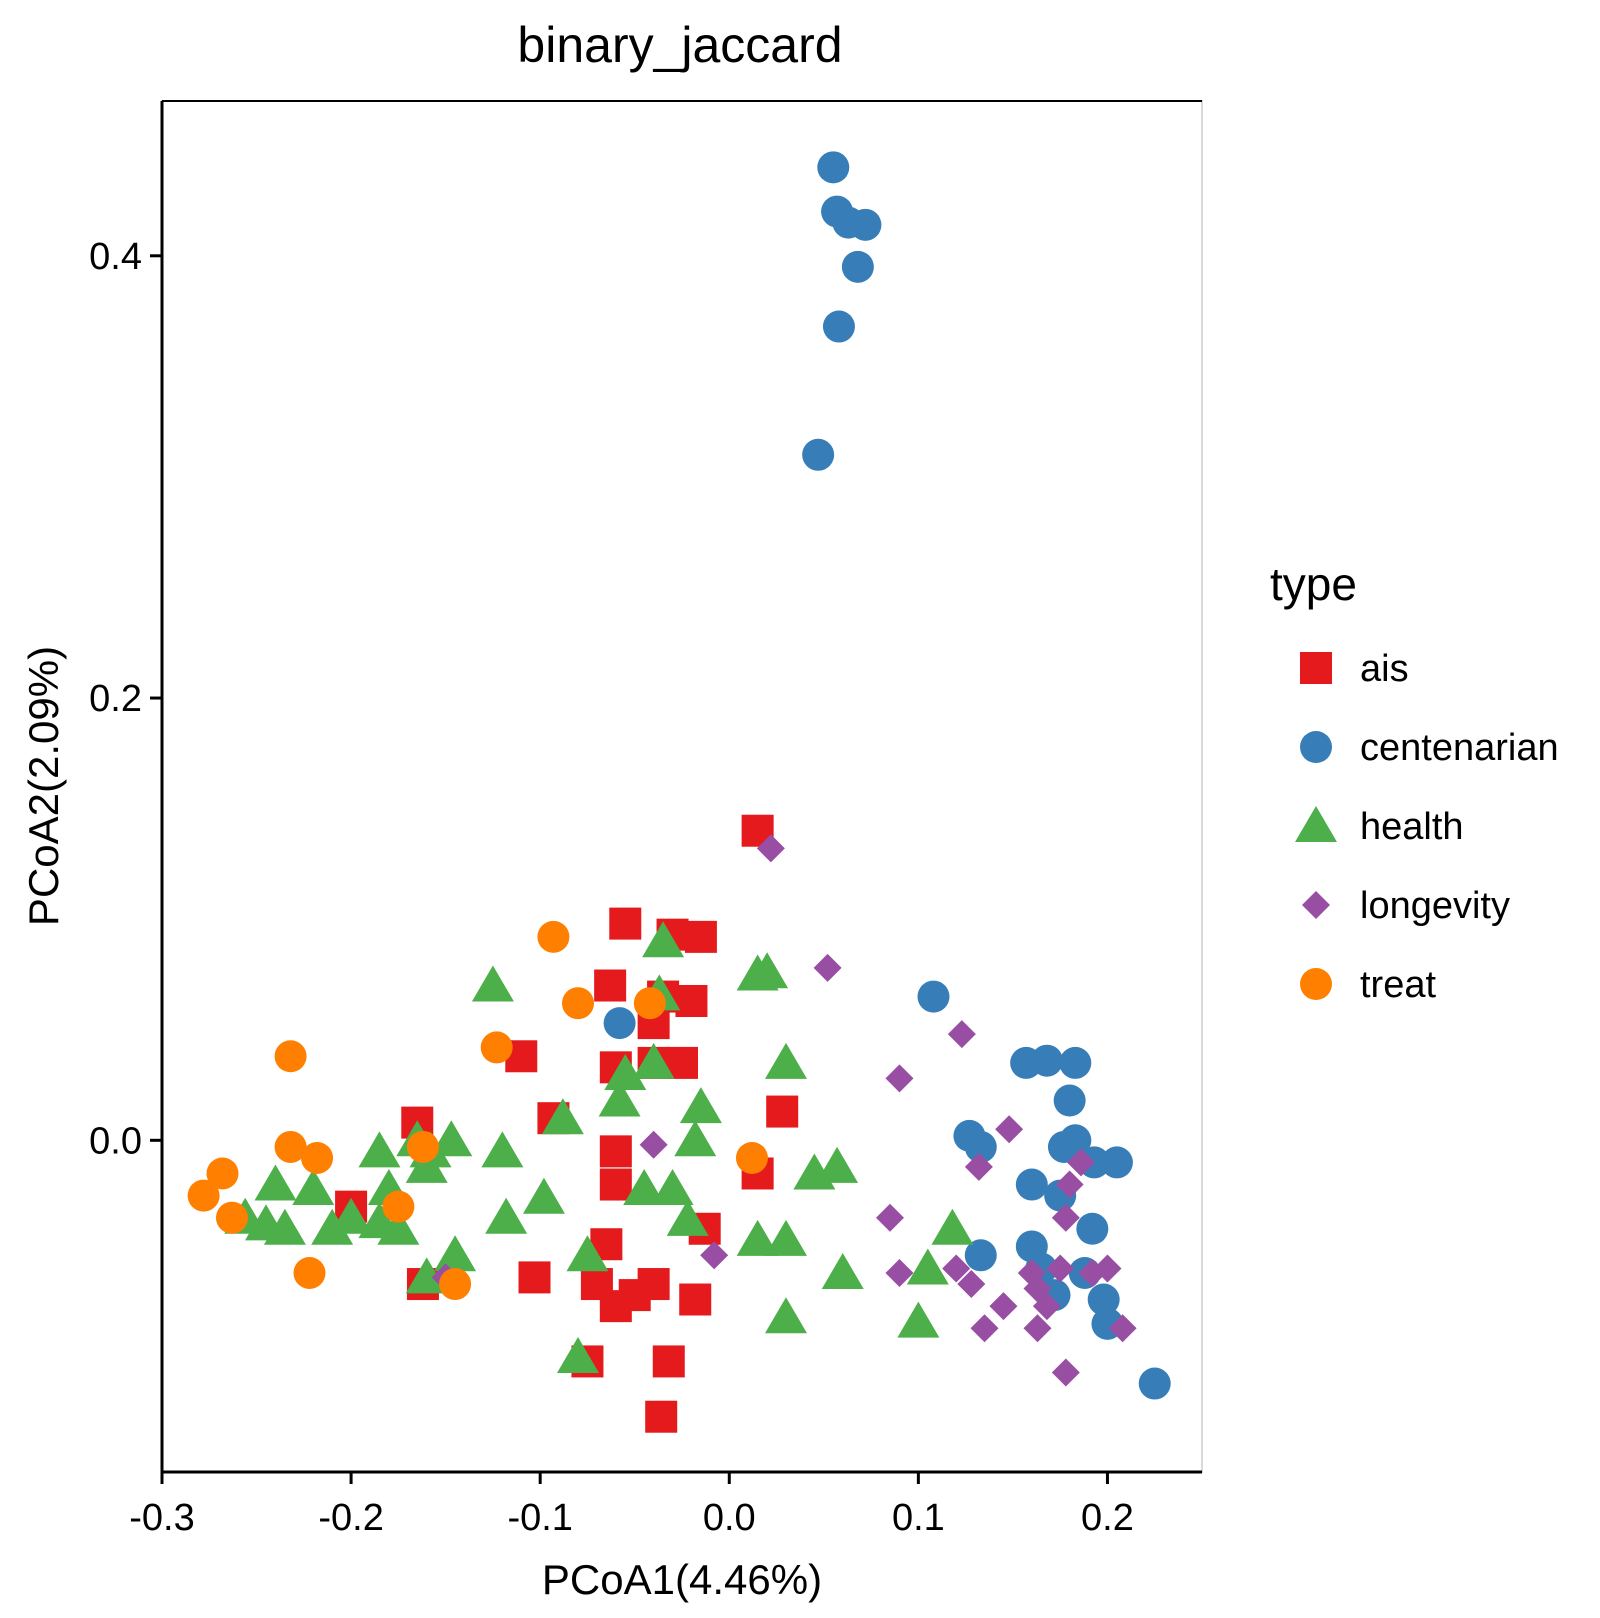  What do you see at coordinates (125, 699) in the screenshot?
I see `y-axis-ticks: 0.0 0.2 0.4` at bounding box center [125, 699].